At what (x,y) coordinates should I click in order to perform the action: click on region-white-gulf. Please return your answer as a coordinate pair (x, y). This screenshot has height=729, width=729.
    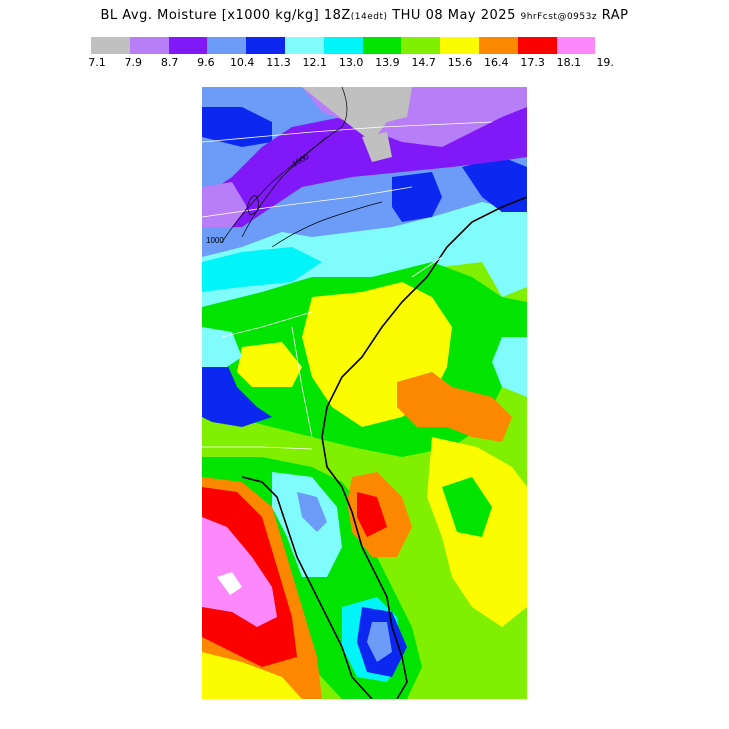
    Looking at the image, I should click on (229, 583).